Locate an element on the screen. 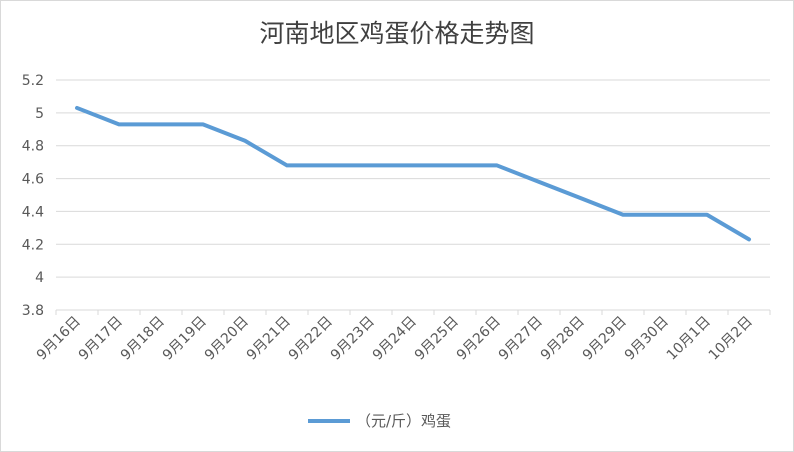 The height and width of the screenshot is (452, 794). x-tick-label: 9月22日 is located at coordinates (311, 339).